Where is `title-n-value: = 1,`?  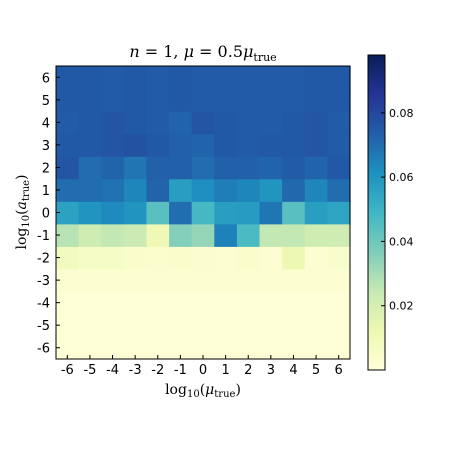
title-n-value: = 1, is located at coordinates (162, 51).